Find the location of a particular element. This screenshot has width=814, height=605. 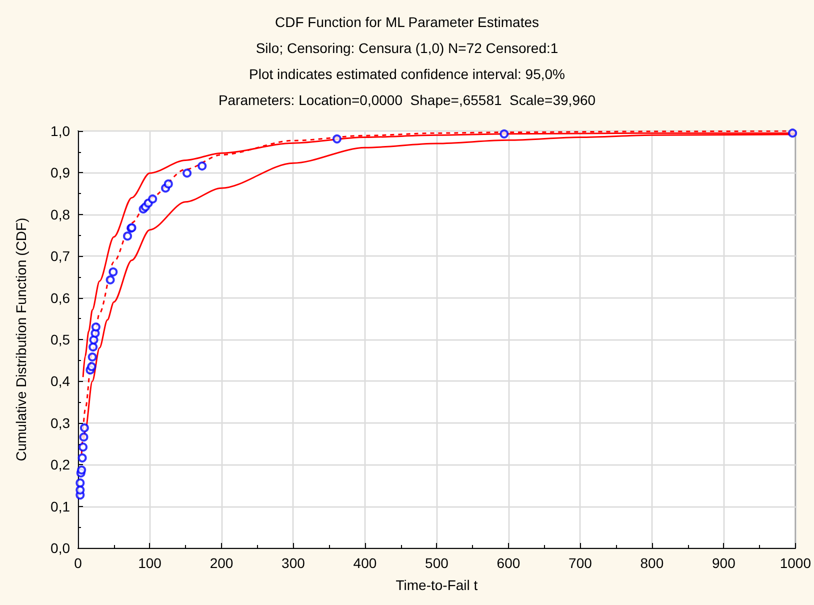

x-tick-label: 600 is located at coordinates (508, 563).